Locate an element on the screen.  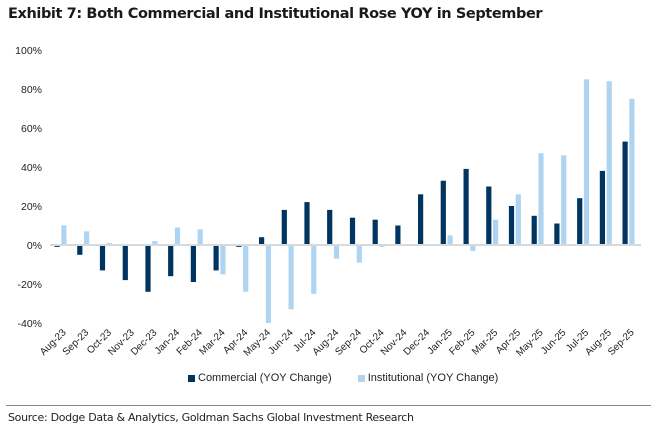
y-tick-label: -40% is located at coordinates (29, 324).